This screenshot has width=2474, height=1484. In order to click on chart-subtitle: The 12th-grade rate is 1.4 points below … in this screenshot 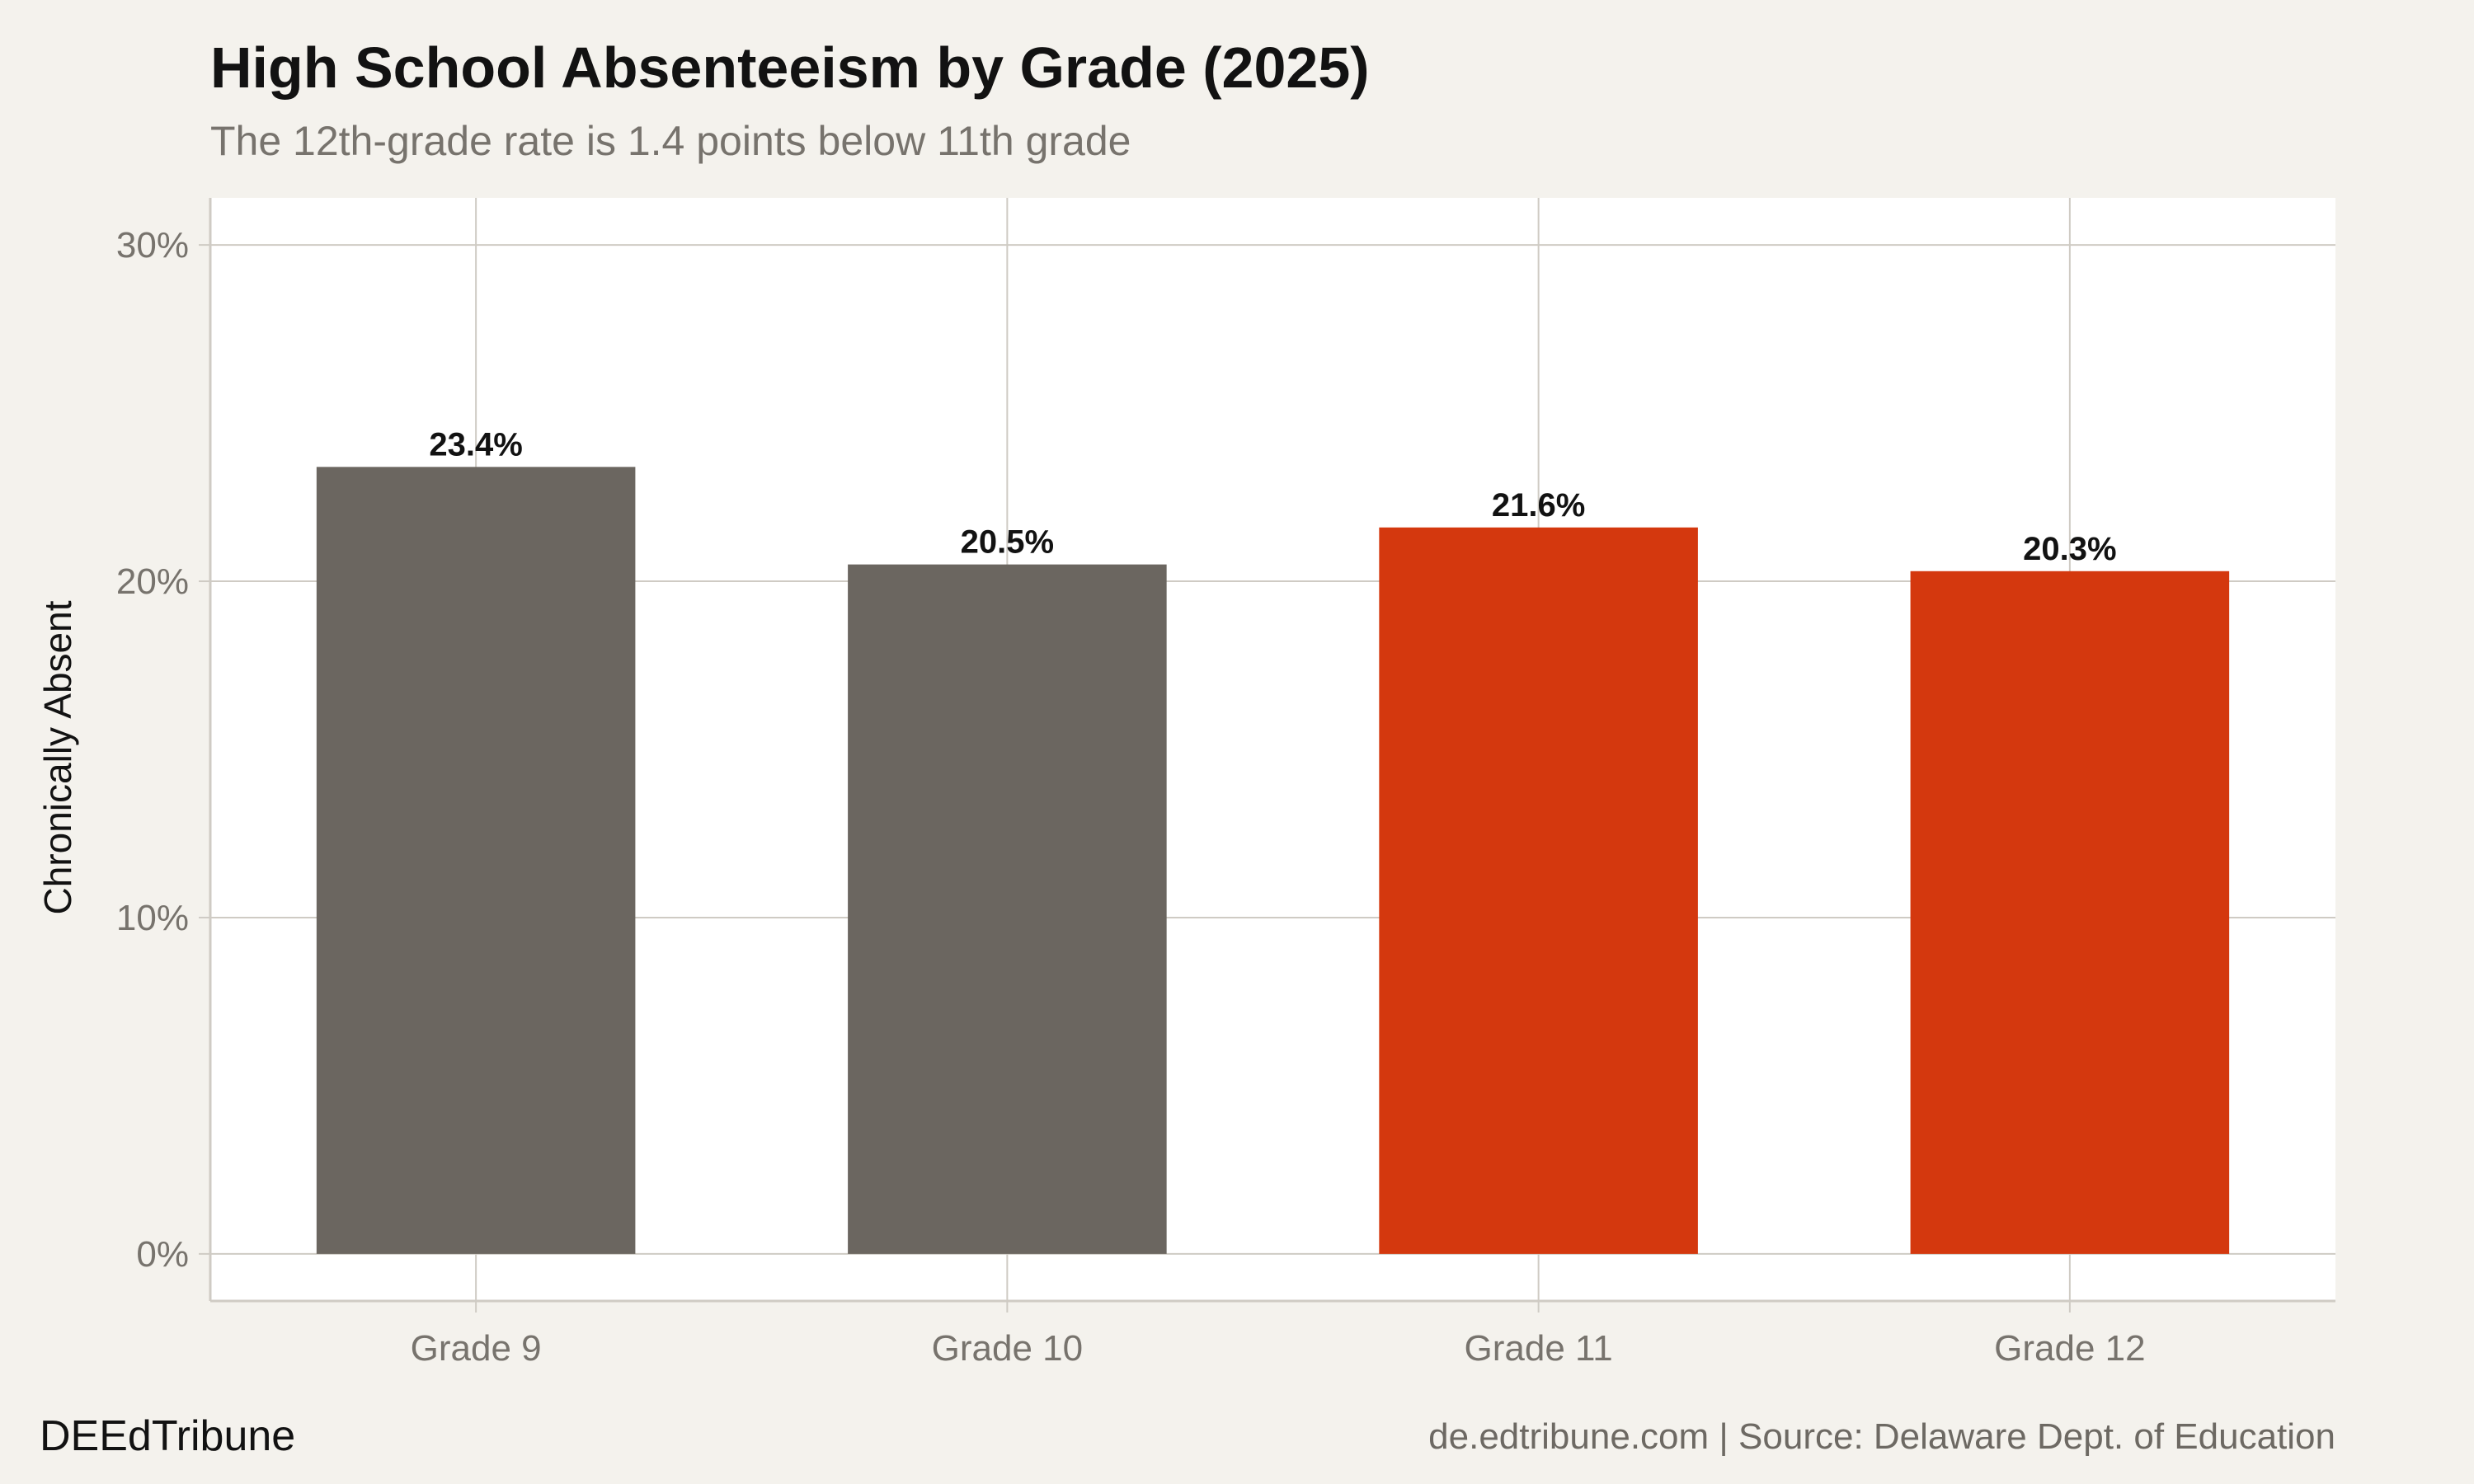, I will do `click(670, 141)`.